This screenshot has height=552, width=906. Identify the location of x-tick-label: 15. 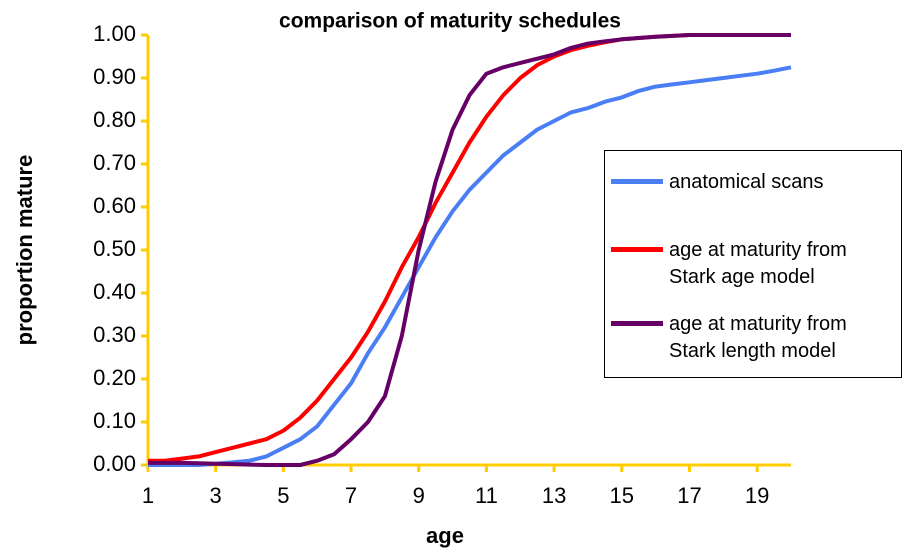
(622, 495).